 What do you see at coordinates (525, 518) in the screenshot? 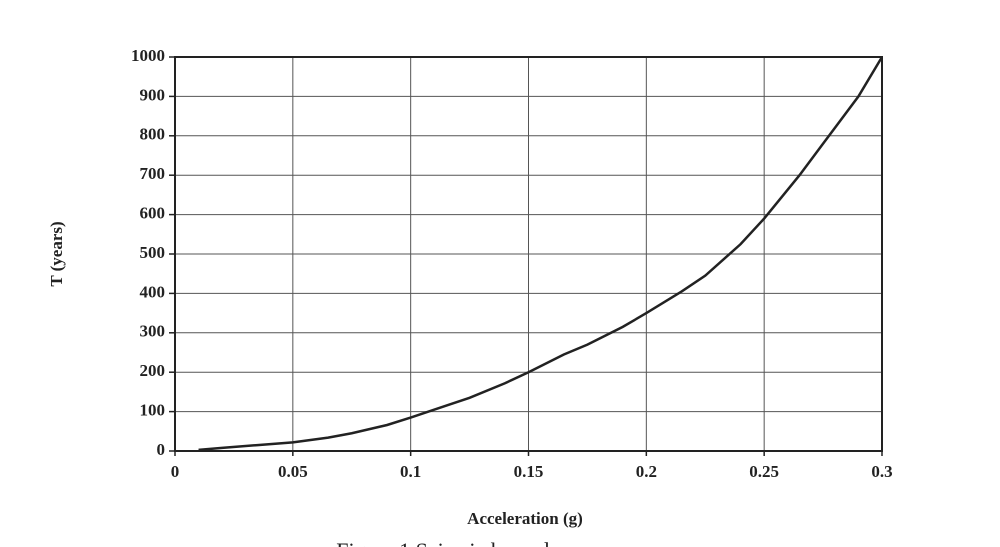
I see `x-axis-label: Acceleration (g)` at bounding box center [525, 518].